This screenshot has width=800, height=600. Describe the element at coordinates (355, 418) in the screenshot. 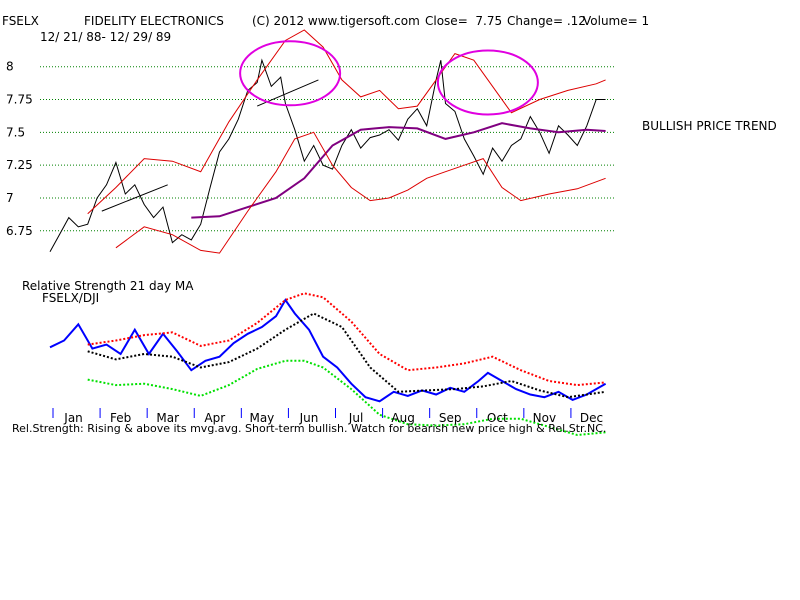

I see `month-label: Jul` at that location.